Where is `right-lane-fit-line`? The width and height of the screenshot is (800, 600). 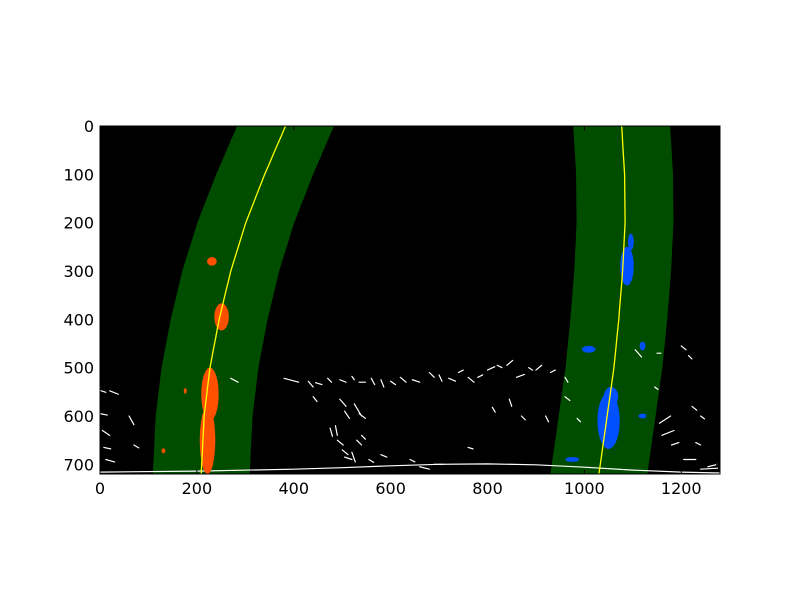 right-lane-fit-line is located at coordinates (612, 300).